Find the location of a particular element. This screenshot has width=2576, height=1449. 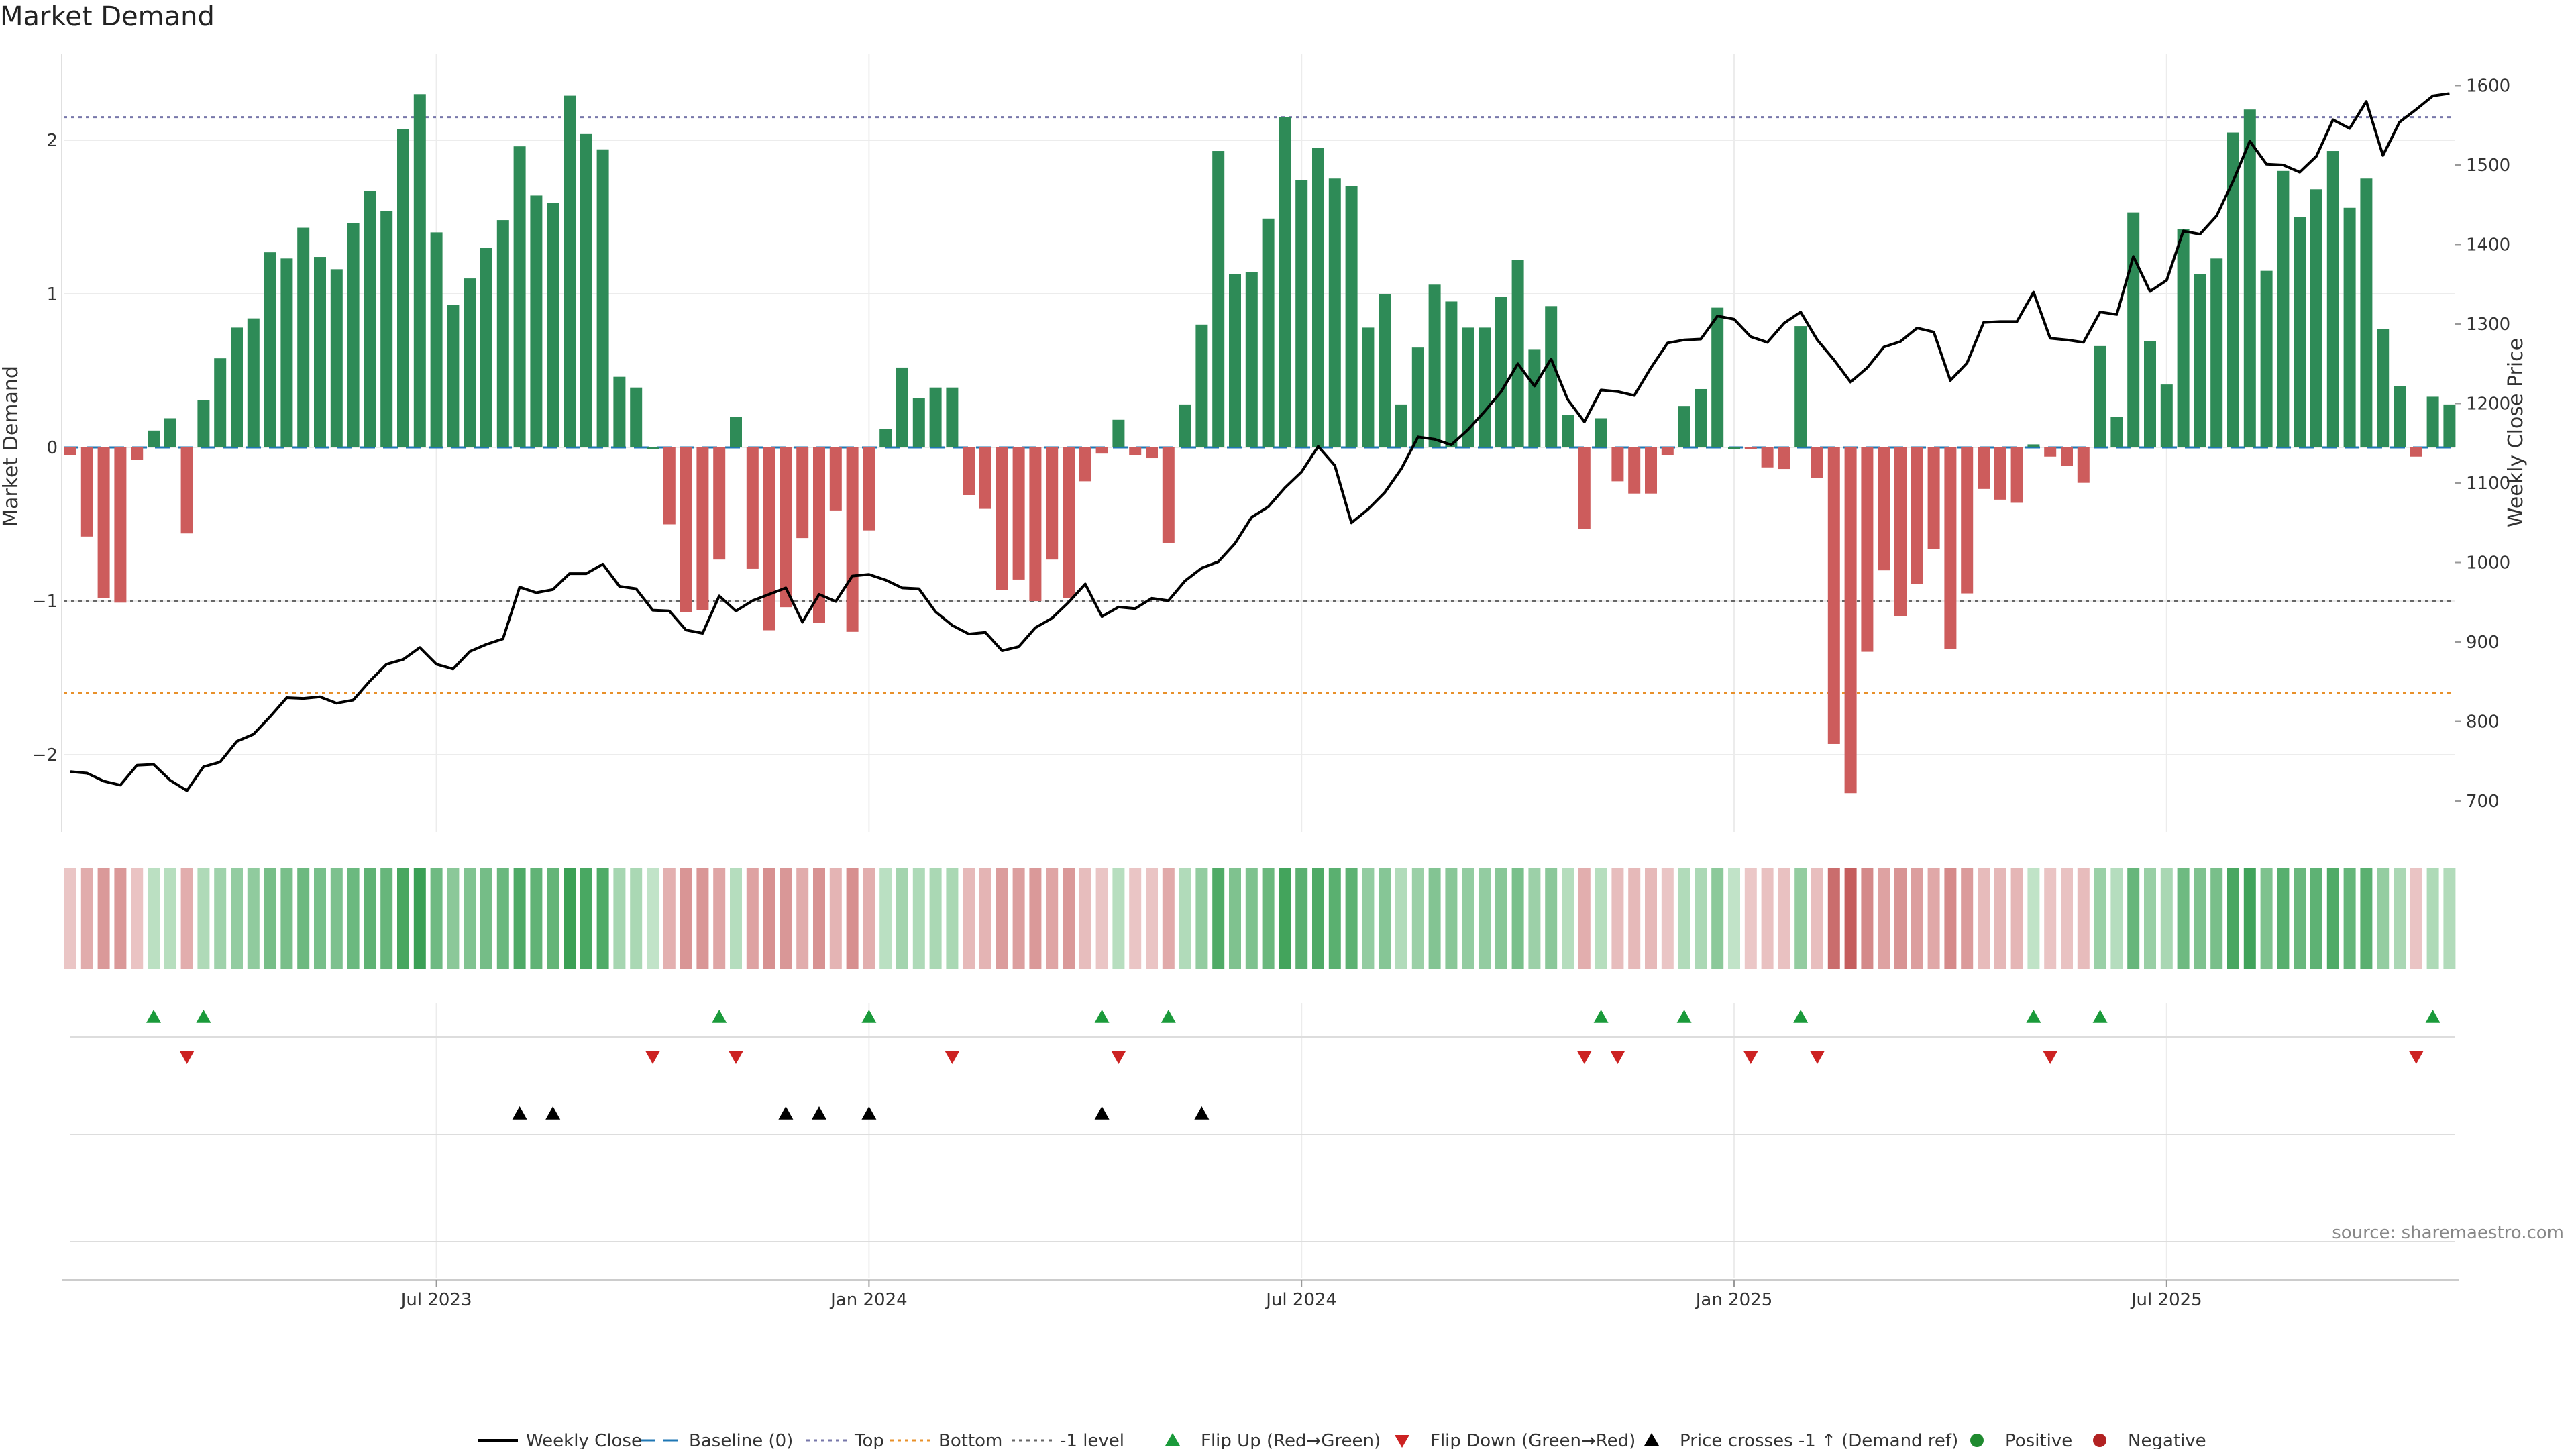

legend-item: Negative is located at coordinates (2149, 1440).